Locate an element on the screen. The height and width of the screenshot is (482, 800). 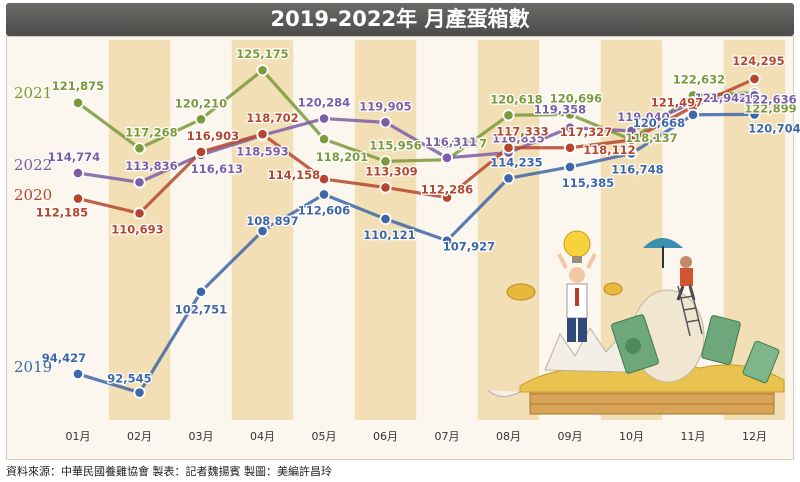
data-label: 112,606 is located at coordinates (324, 210).